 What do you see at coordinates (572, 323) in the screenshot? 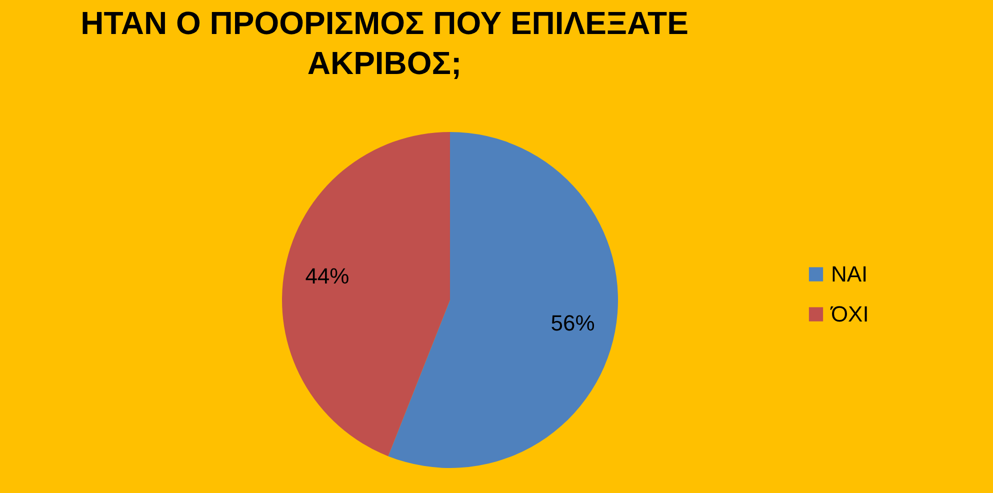
I see `data-label: 56%` at bounding box center [572, 323].